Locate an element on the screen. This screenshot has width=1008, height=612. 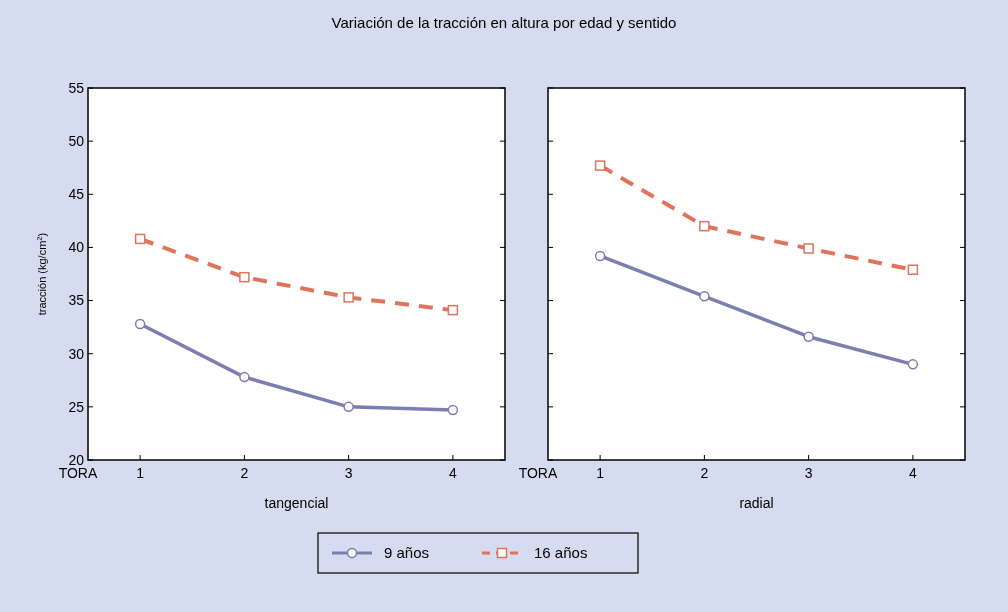
x-axis-title: radial is located at coordinates (756, 503).